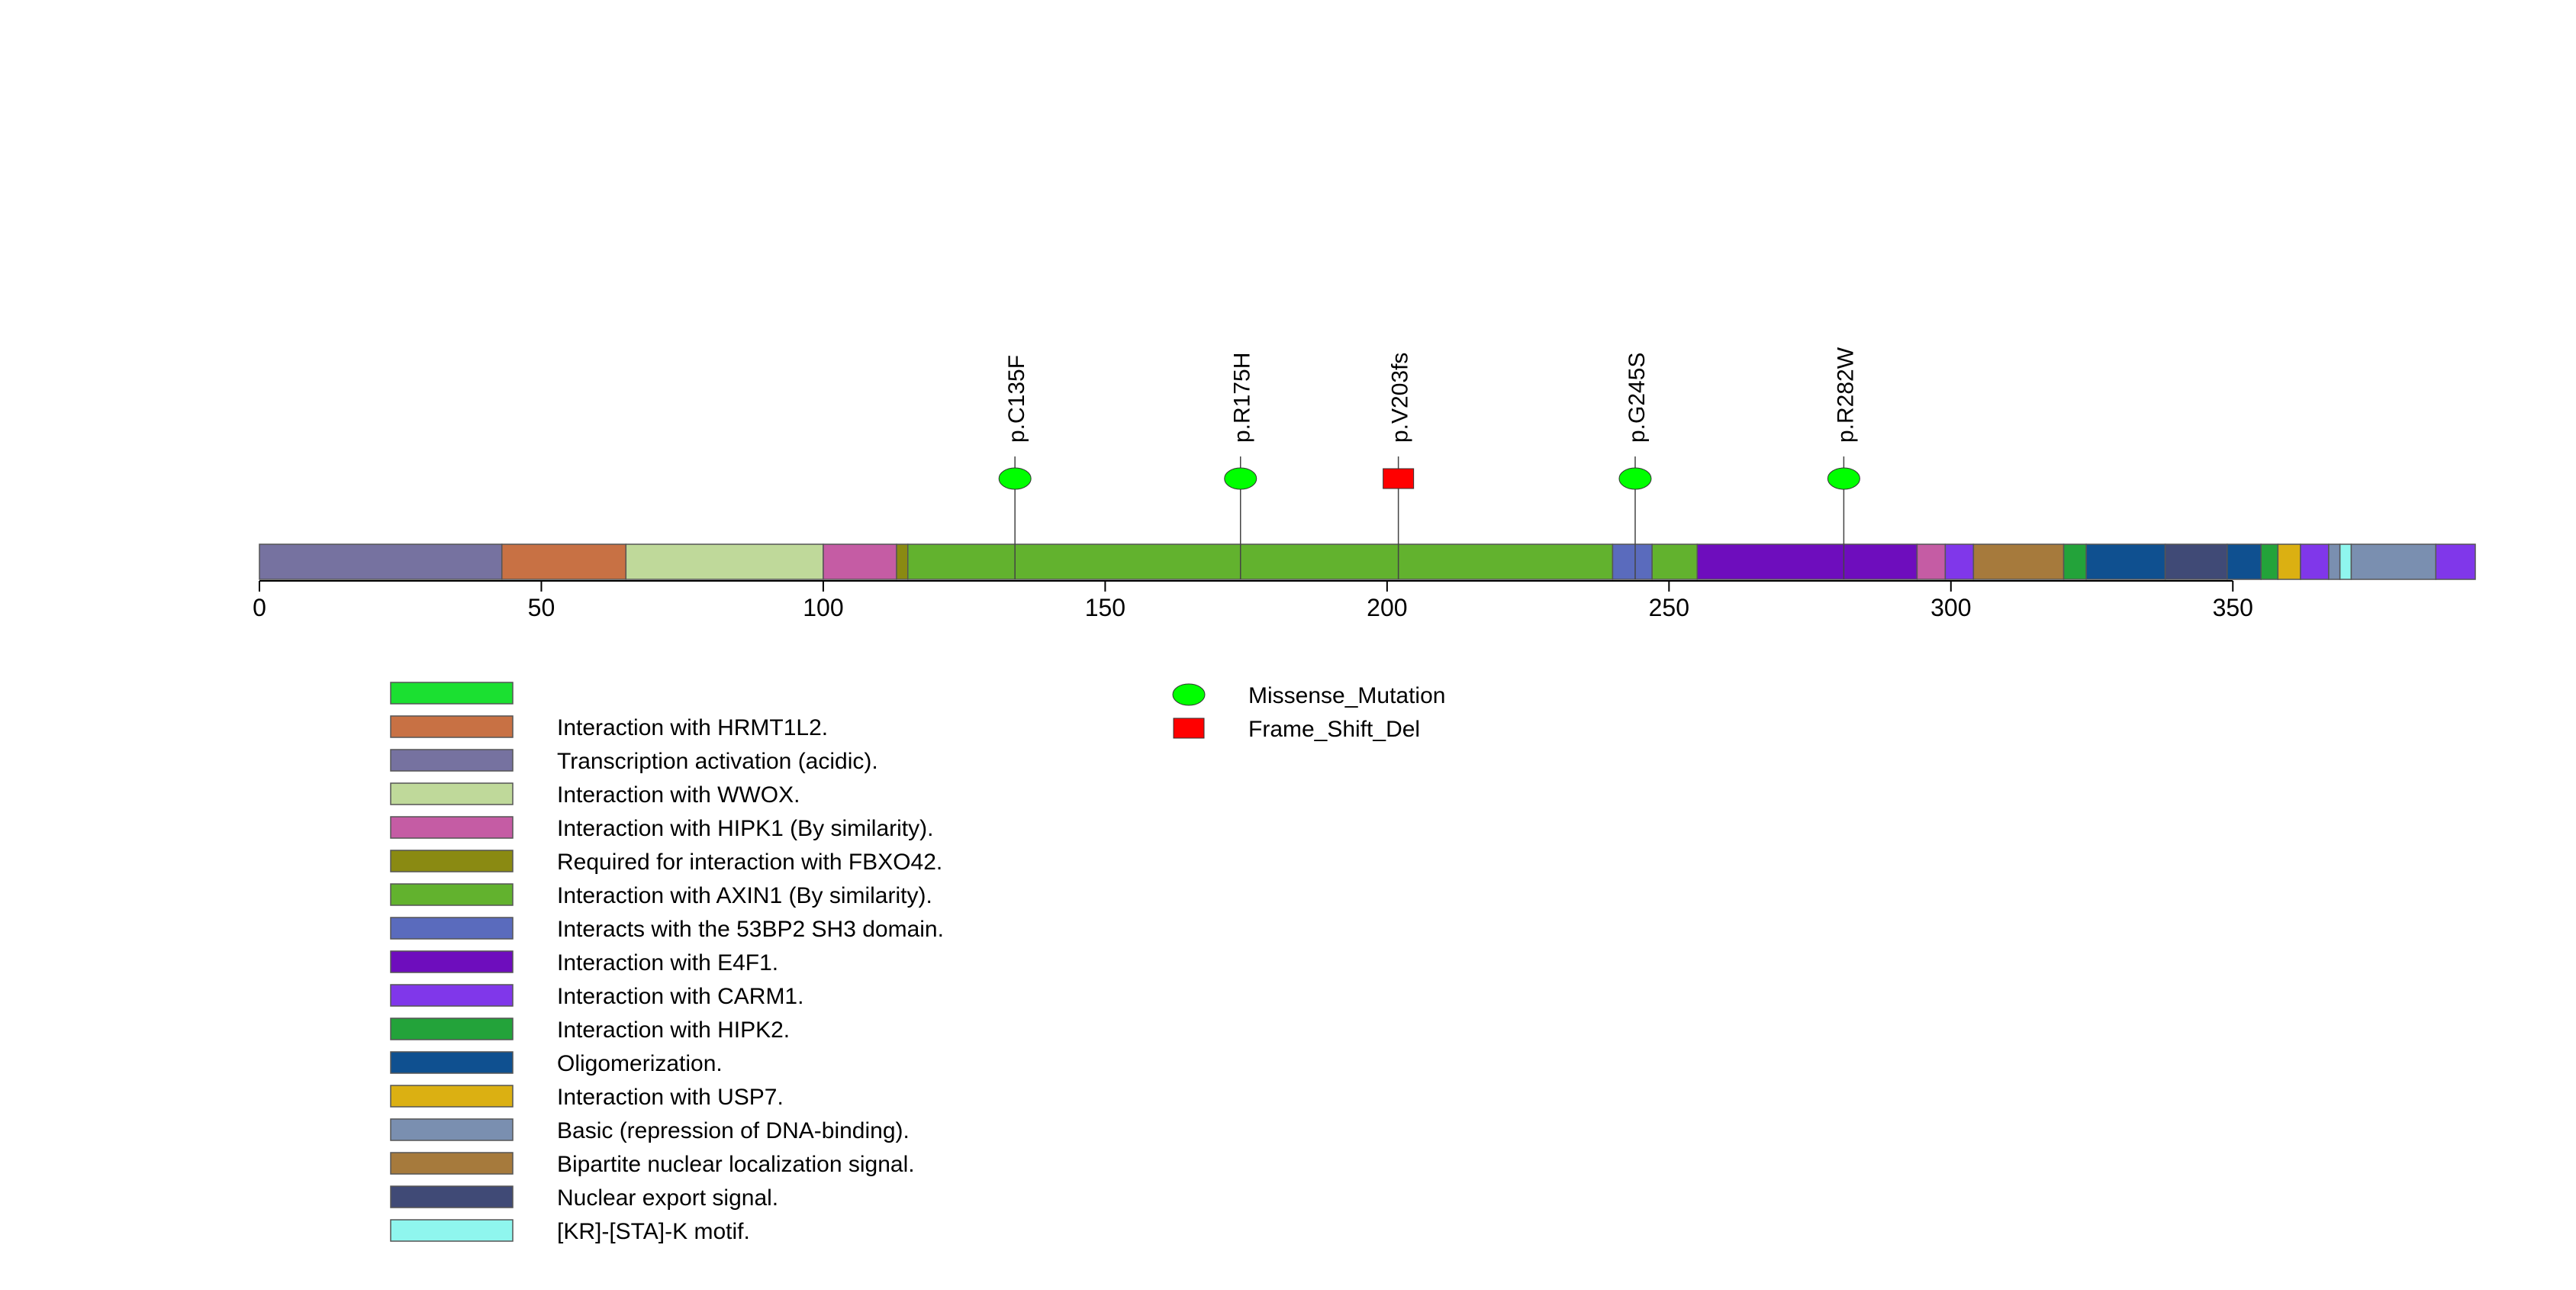  I want to click on legend-label: Bipartite nuclear localization signal., so click(736, 1165).